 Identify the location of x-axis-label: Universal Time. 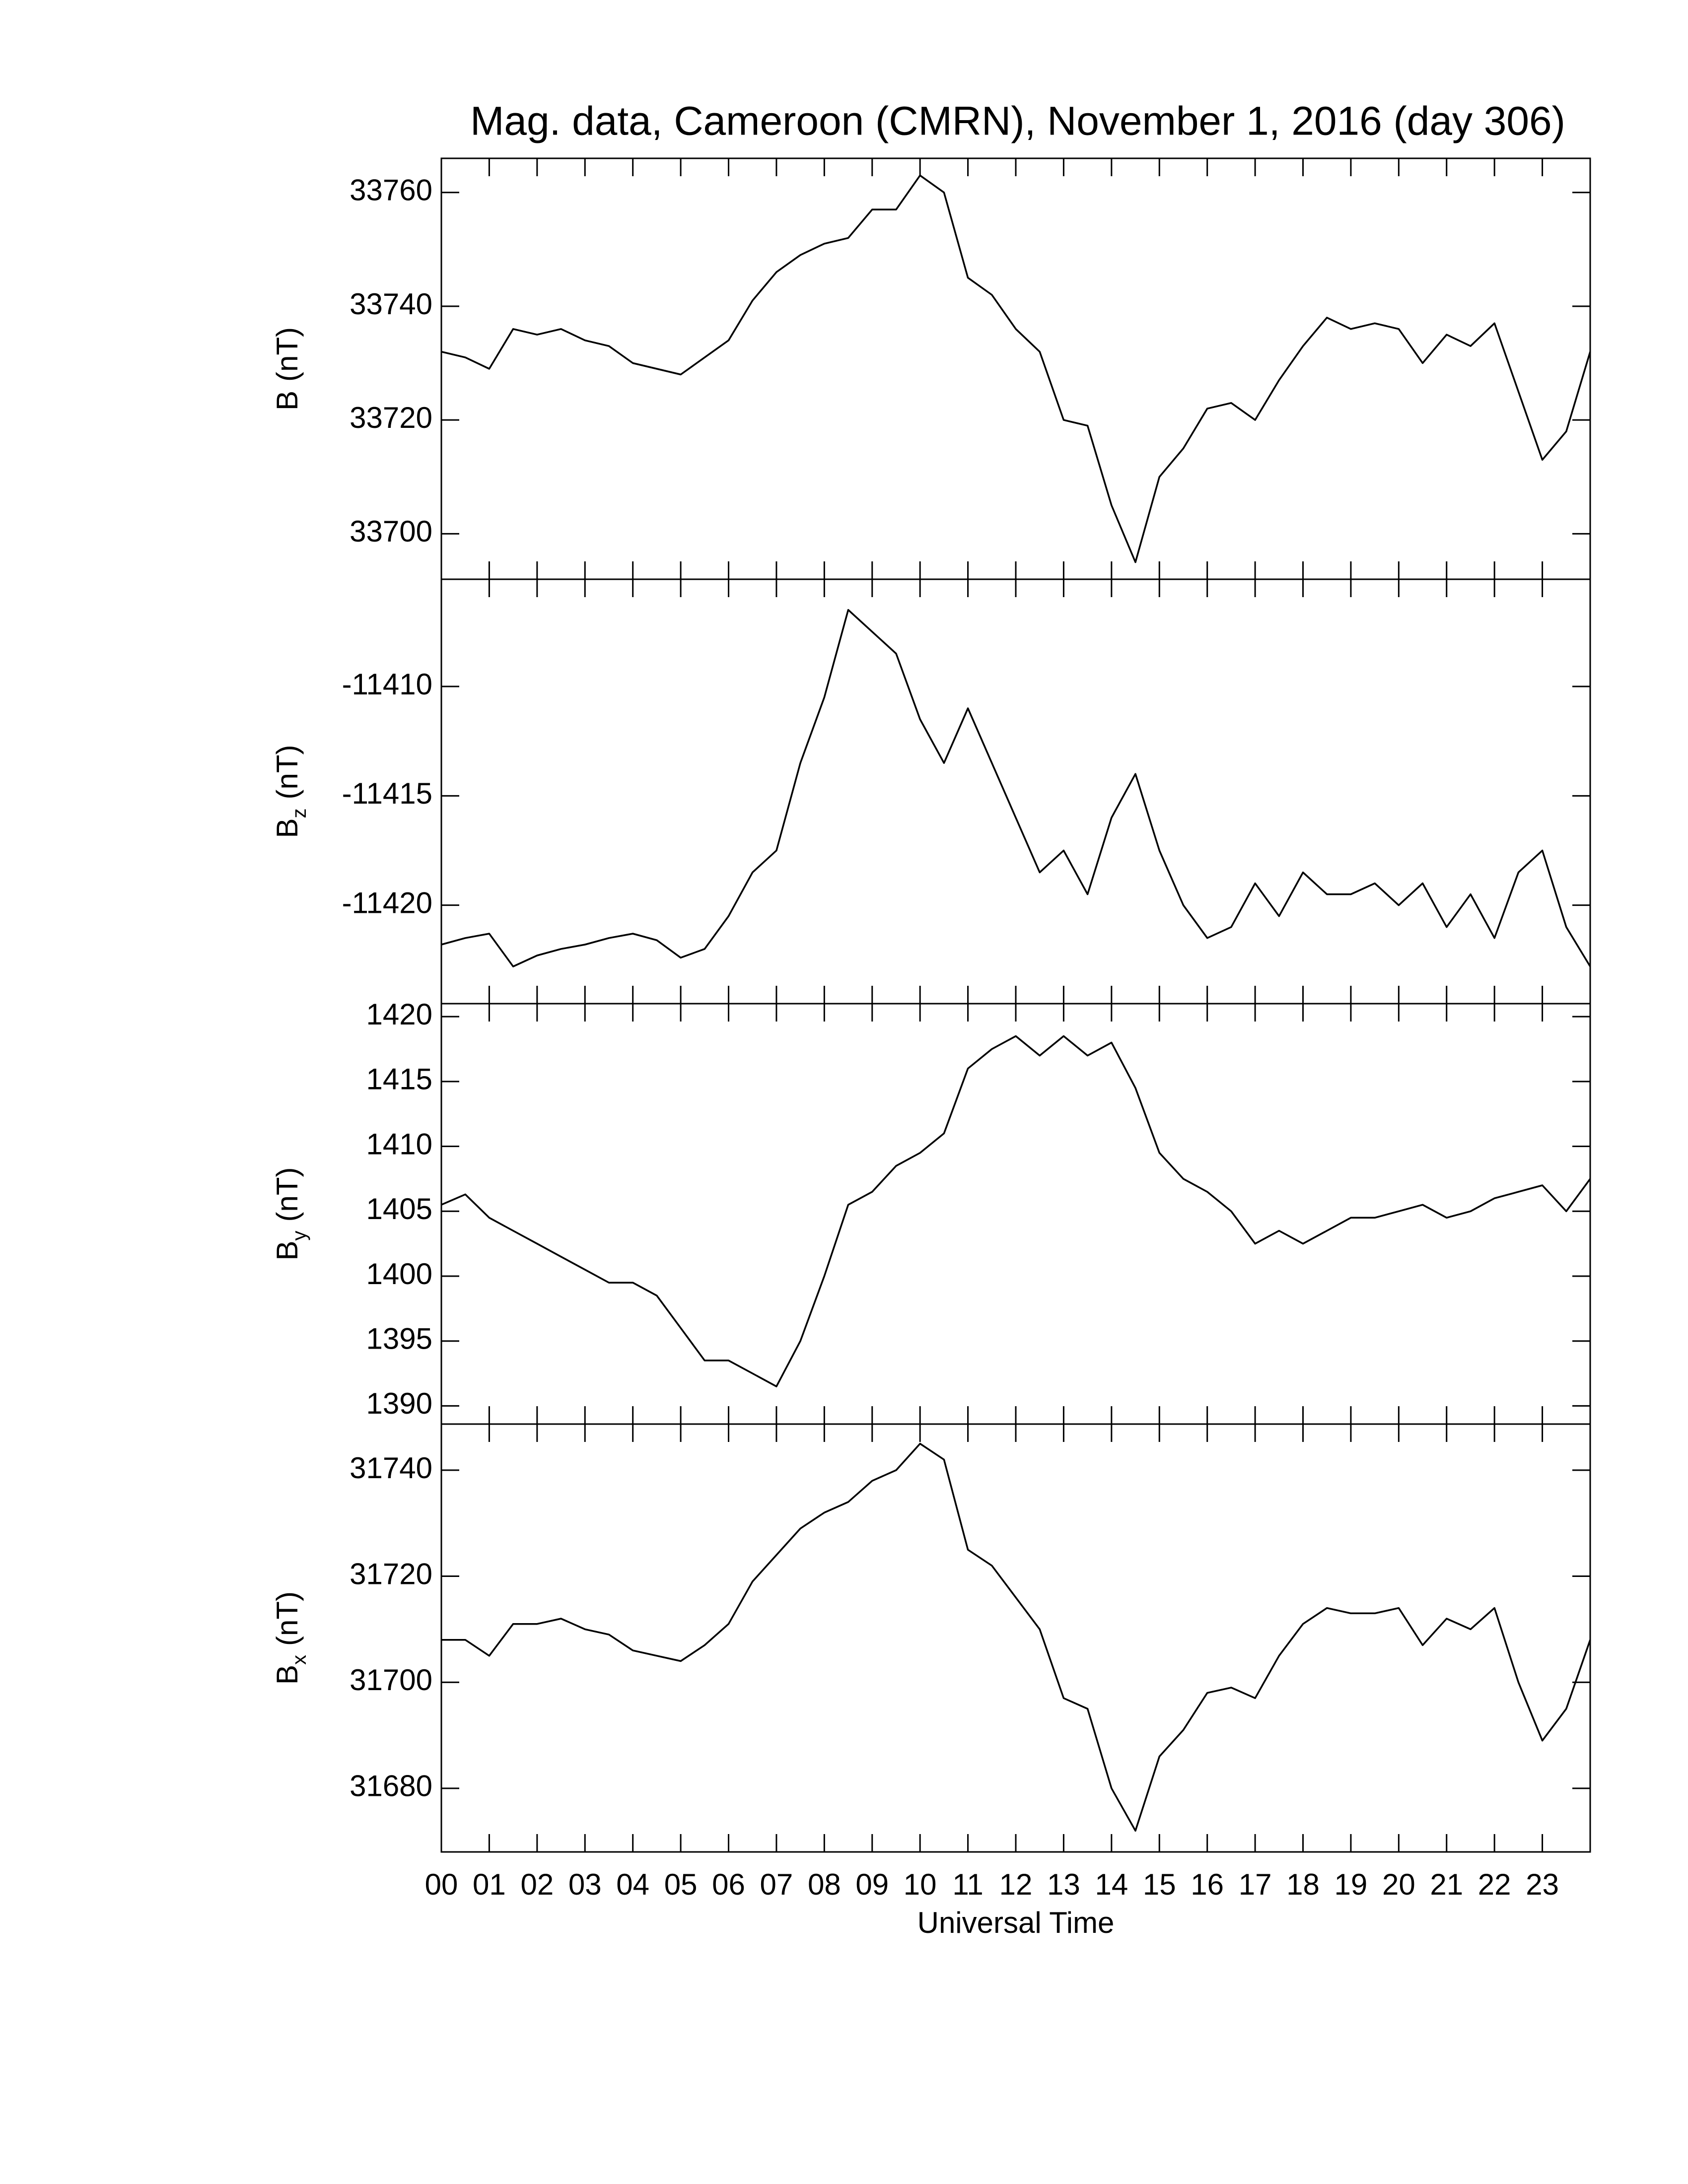
(1016, 1922).